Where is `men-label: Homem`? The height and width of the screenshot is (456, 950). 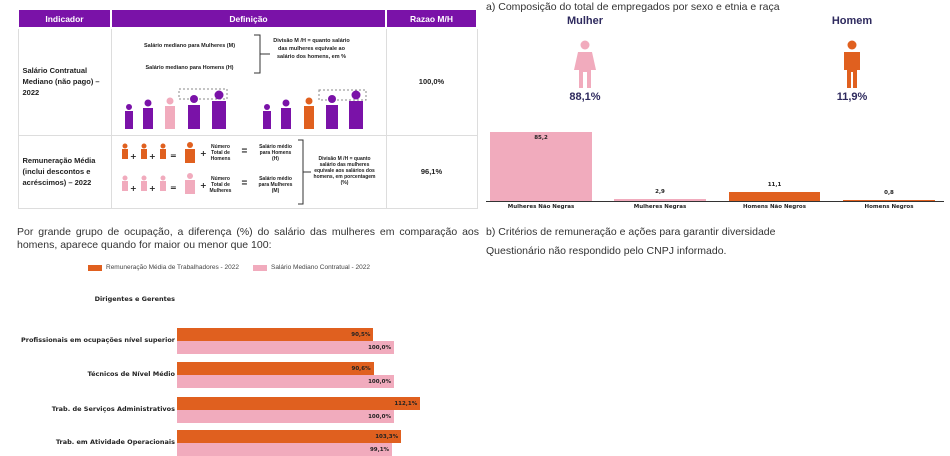 men-label: Homem is located at coordinates (852, 21).